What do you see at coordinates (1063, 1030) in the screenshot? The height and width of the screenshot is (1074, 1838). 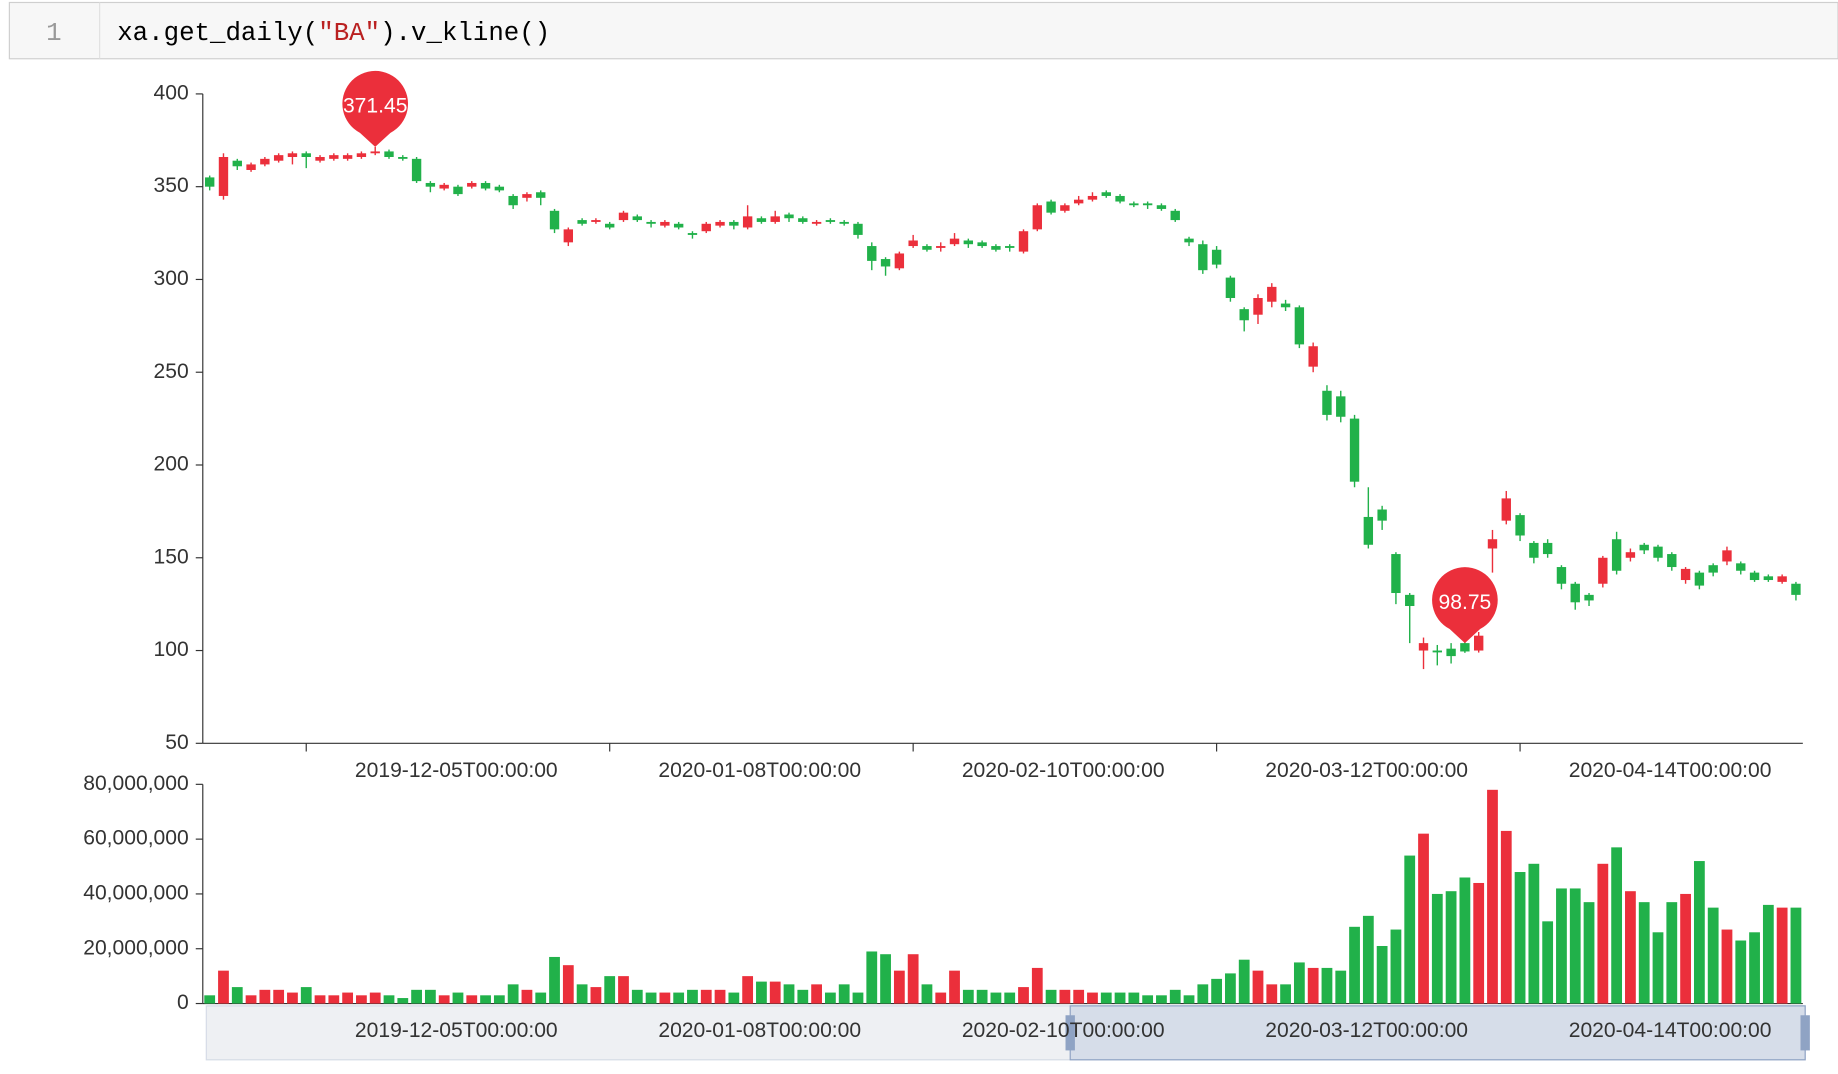 I see `slider-label: 2020-02-10T00:00:00` at bounding box center [1063, 1030].